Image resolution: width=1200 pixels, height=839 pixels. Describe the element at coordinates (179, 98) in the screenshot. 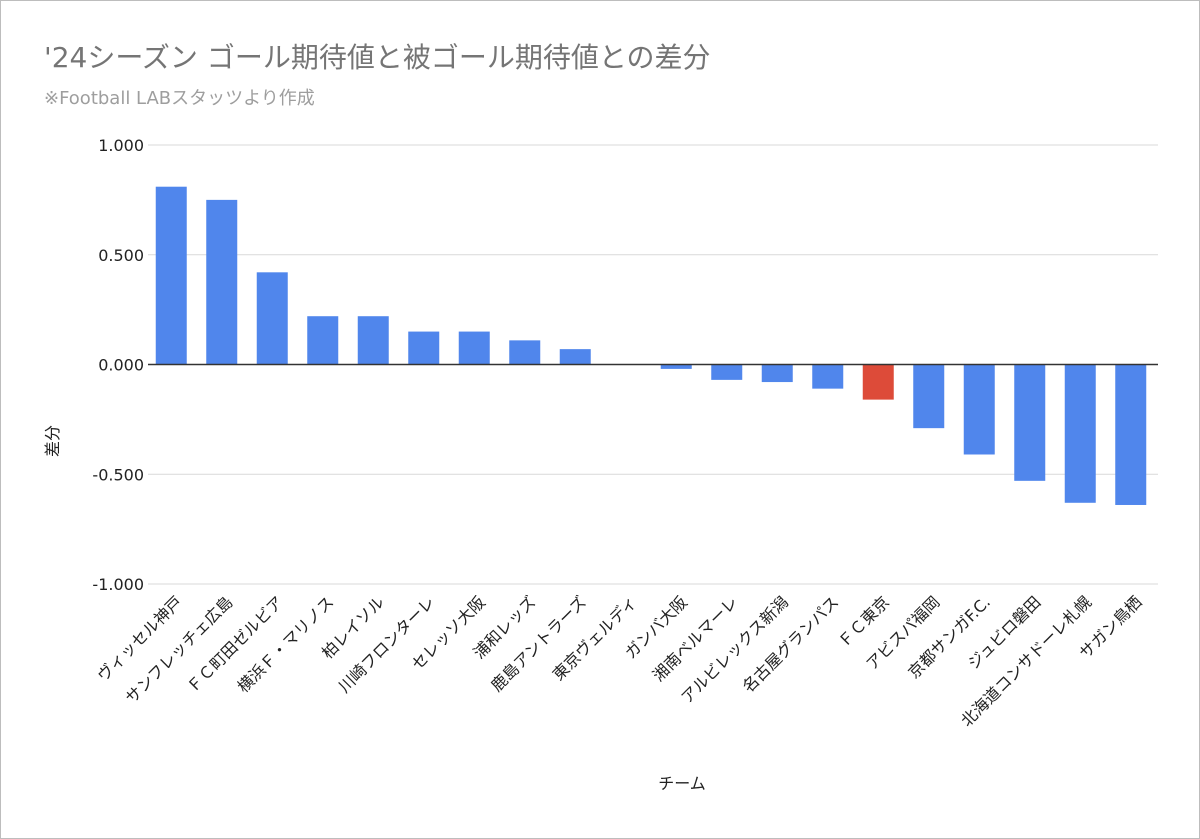

I see `chart-subtitle: ※Football LABスタッツより作成` at that location.